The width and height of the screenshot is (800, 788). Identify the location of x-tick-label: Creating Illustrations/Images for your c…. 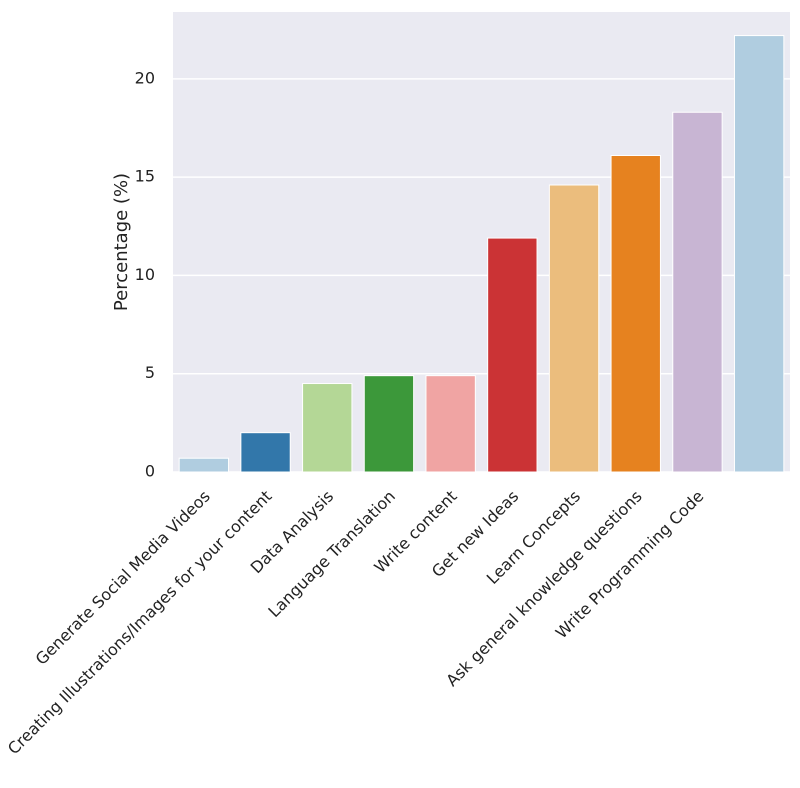
(140, 623).